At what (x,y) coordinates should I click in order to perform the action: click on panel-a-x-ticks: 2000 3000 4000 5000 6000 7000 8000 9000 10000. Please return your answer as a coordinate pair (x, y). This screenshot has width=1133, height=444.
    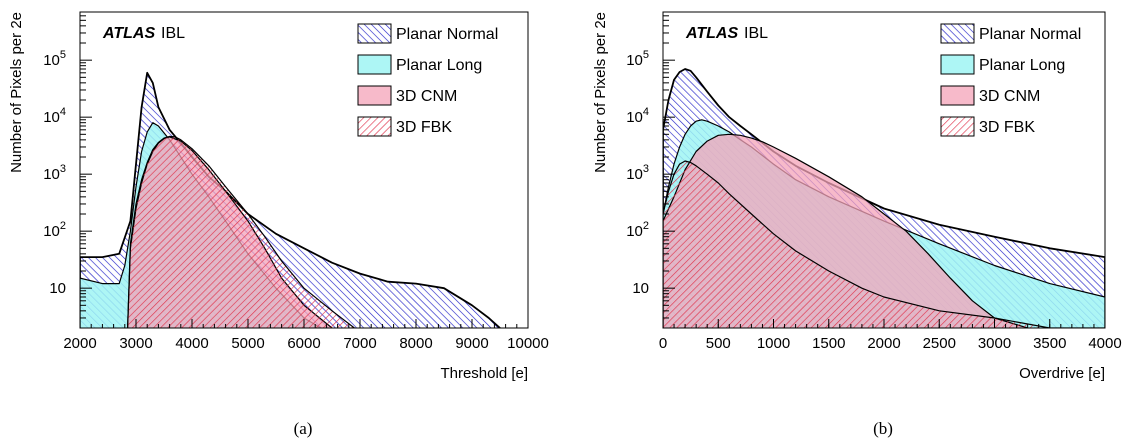
    Looking at the image, I should click on (306, 335).